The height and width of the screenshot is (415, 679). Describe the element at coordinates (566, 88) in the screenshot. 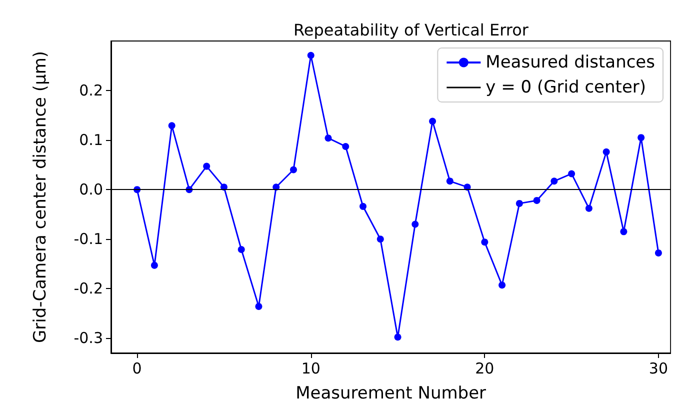

I see `legend-label: y = 0 (Grid center)` at that location.